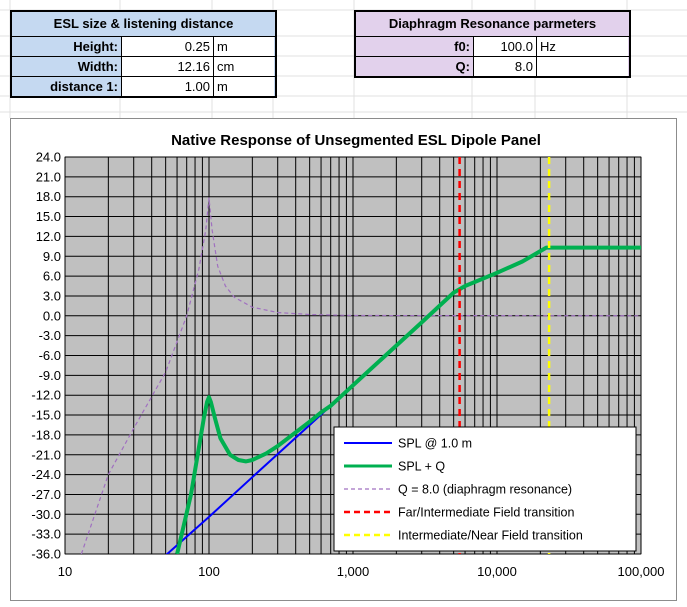 Image resolution: width=687 pixels, height=607 pixels. I want to click on y-tick-label: -12.0, so click(46, 395).